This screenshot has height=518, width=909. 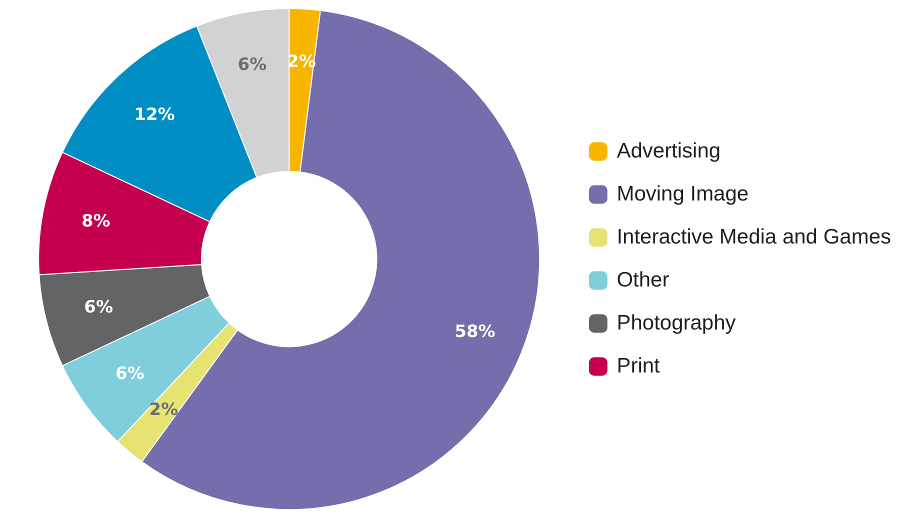 What do you see at coordinates (475, 332) in the screenshot?
I see `data-label: 58%` at bounding box center [475, 332].